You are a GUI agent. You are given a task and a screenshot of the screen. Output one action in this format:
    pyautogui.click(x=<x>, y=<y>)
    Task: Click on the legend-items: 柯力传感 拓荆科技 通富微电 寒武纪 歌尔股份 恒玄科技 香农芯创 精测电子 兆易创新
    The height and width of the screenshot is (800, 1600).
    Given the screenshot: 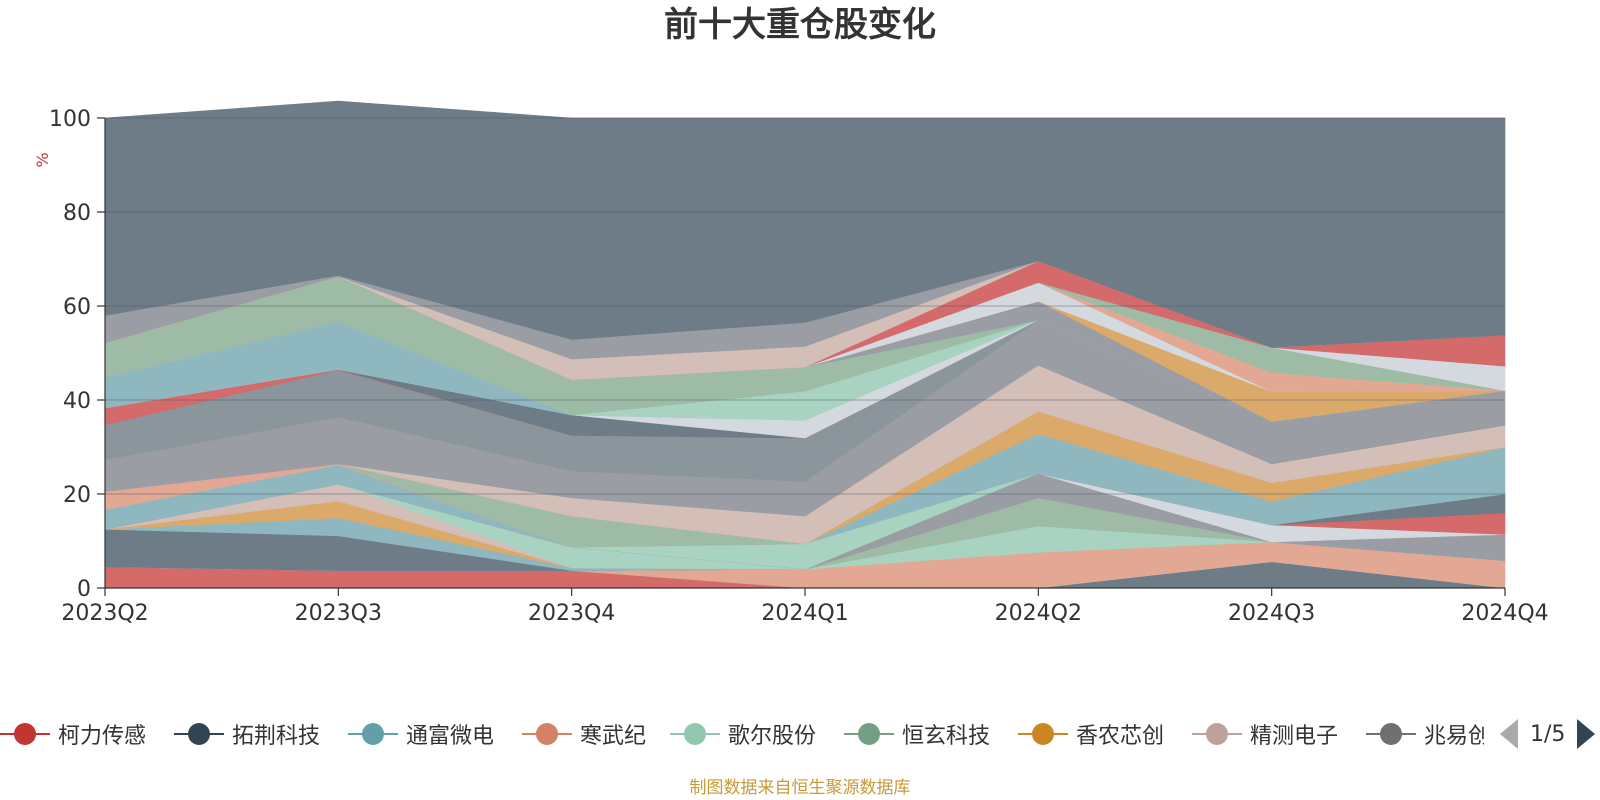 What is the action you would take?
    pyautogui.click(x=742, y=734)
    